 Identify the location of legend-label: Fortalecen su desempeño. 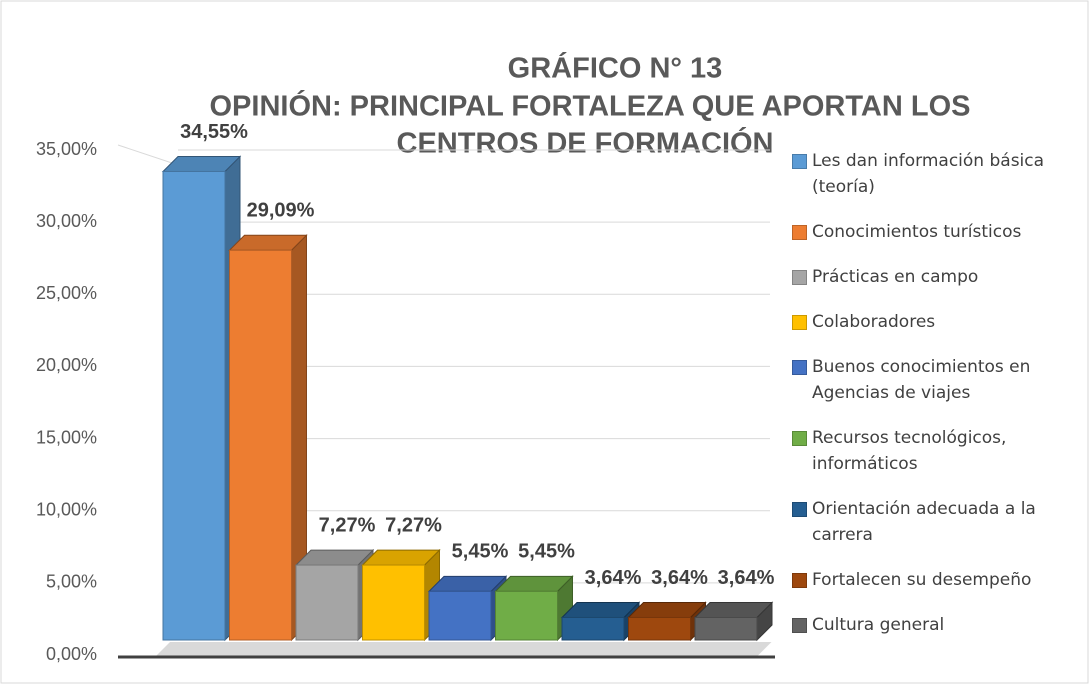
(922, 580).